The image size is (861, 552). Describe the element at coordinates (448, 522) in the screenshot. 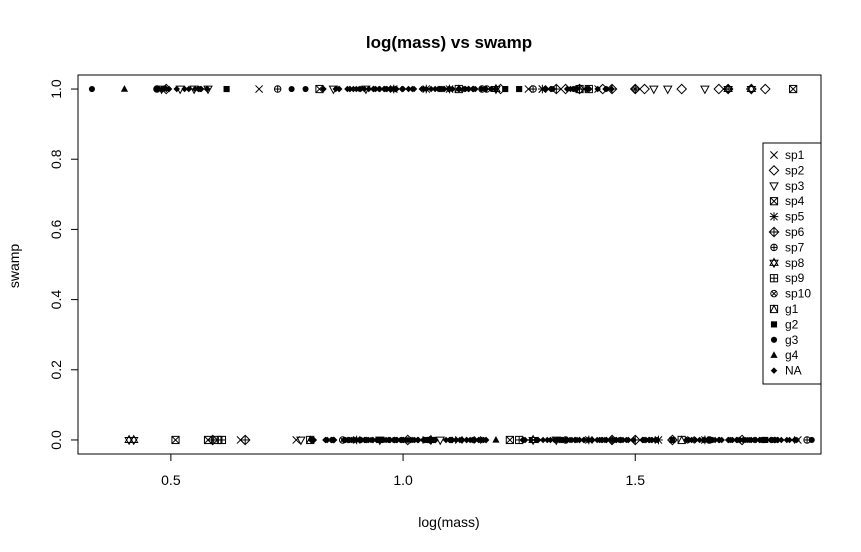

I see `x-axis-label: log(mass)` at that location.